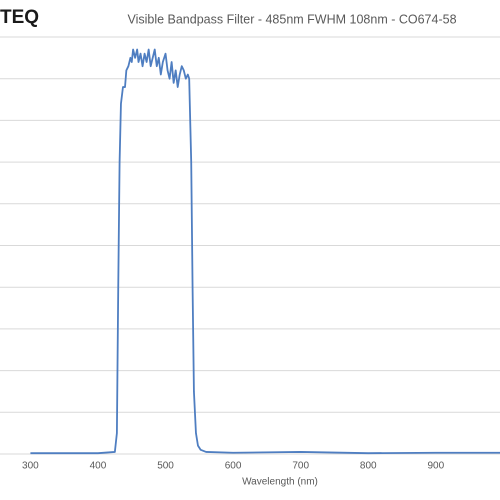 This screenshot has width=500, height=500. What do you see at coordinates (300, 466) in the screenshot?
I see `x-tick-label: 700` at bounding box center [300, 466].